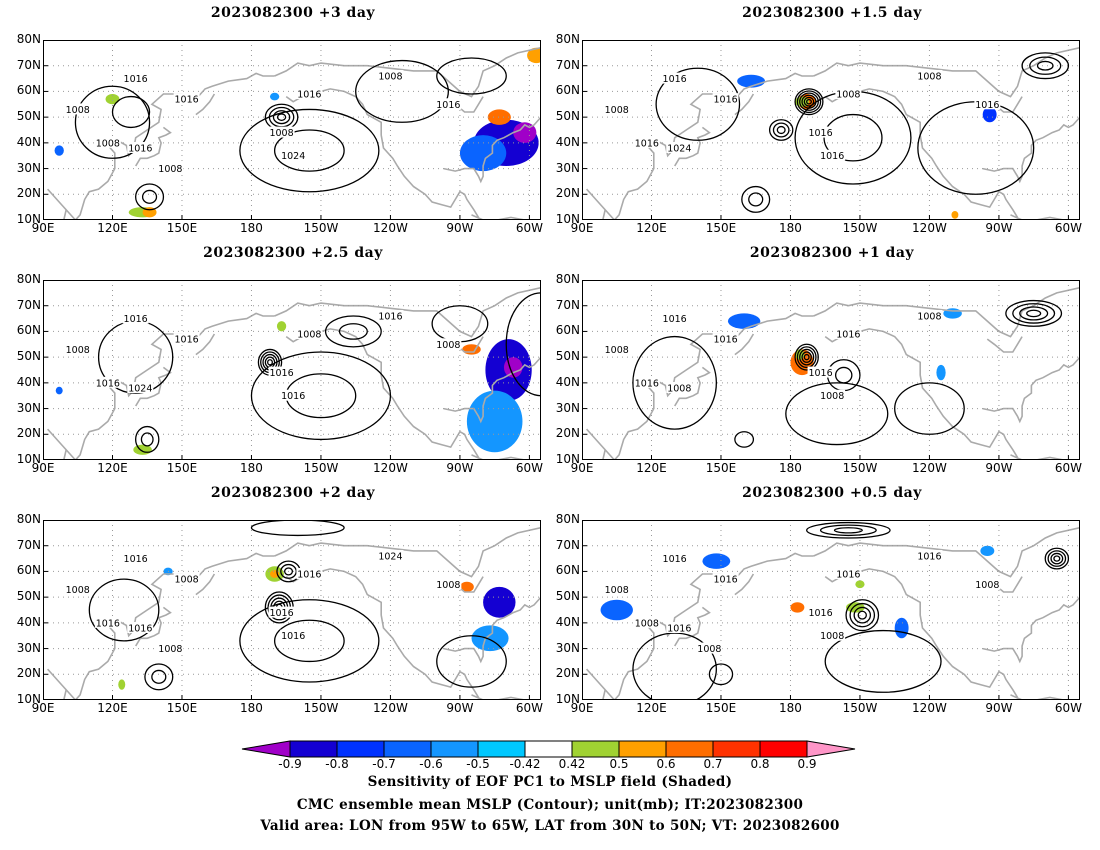  Describe the element at coordinates (548, 749) in the screenshot. I see `colorbar` at that location.